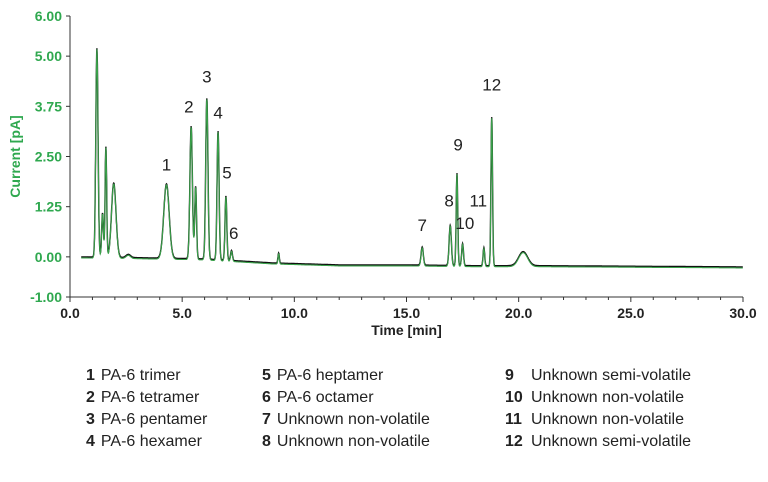 The image size is (768, 482). I want to click on legend-item: 7 Unknown non-volatile, so click(346, 419).